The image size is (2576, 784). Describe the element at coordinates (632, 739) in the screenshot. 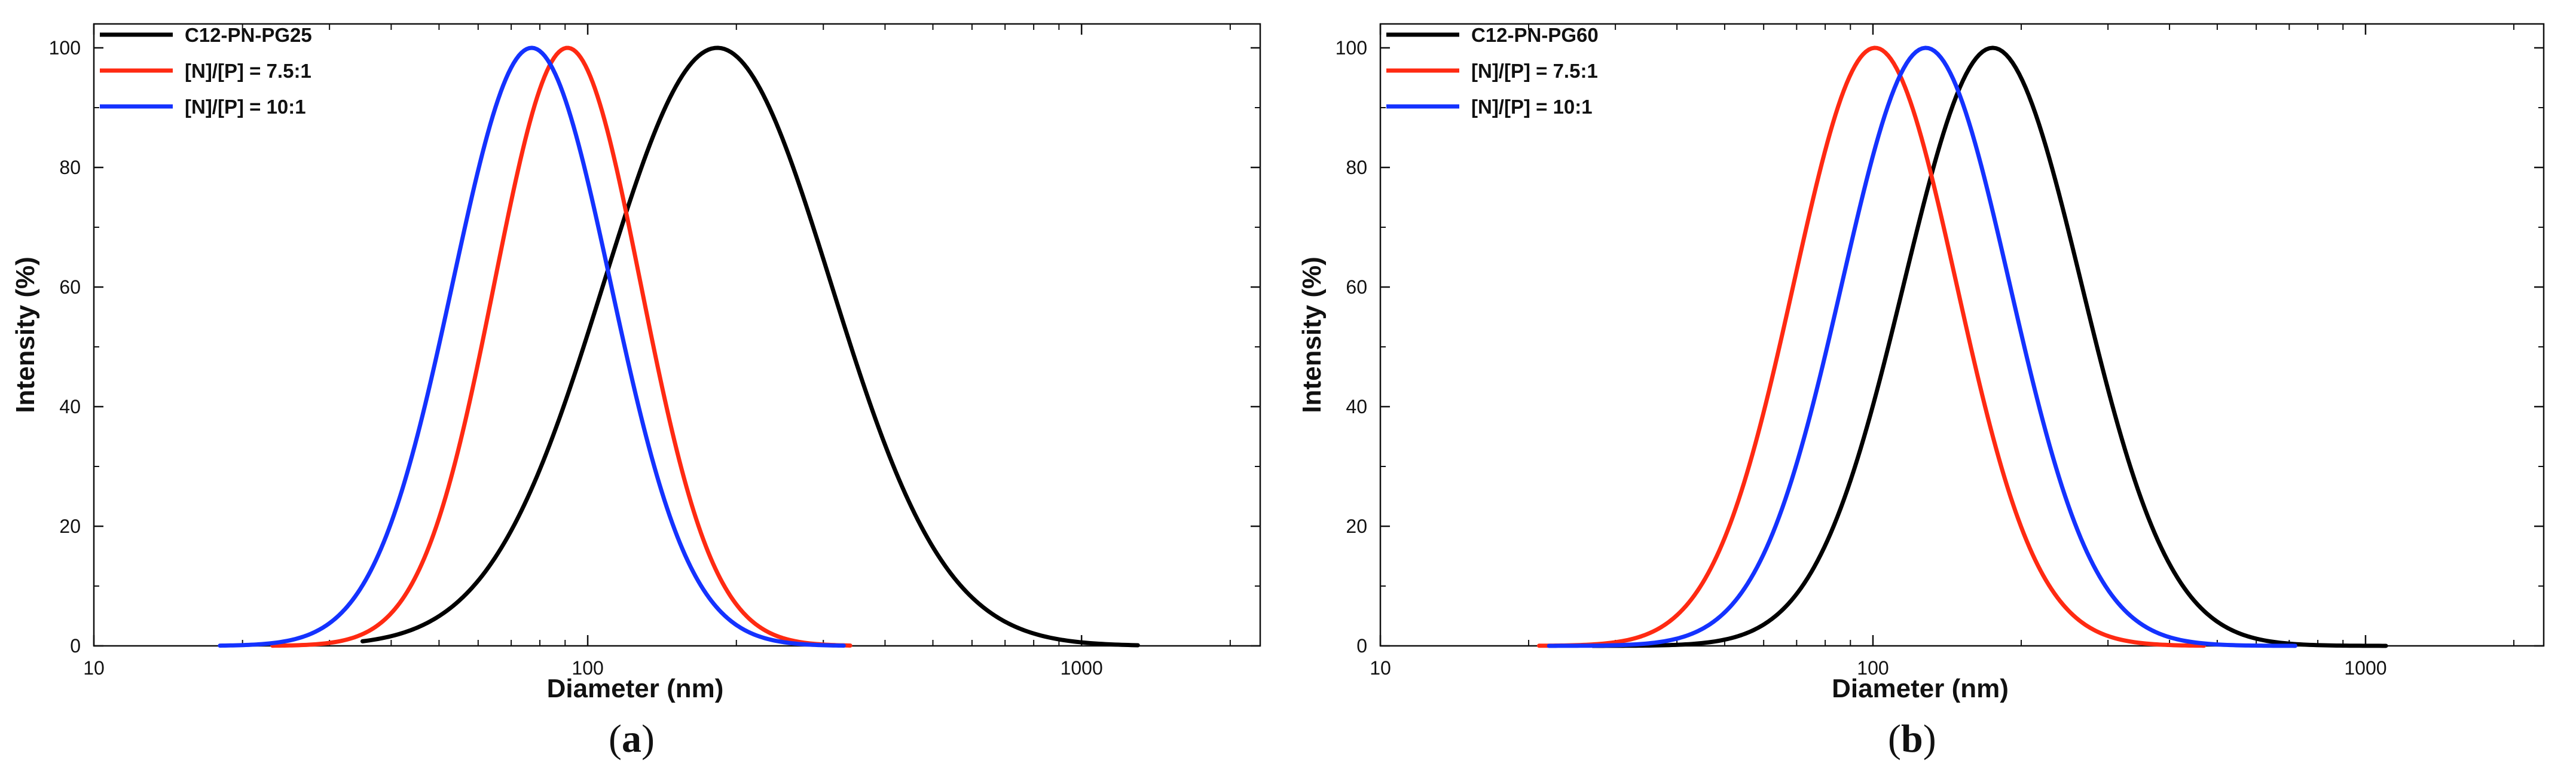

I see `panel-caption-a: (a)` at that location.